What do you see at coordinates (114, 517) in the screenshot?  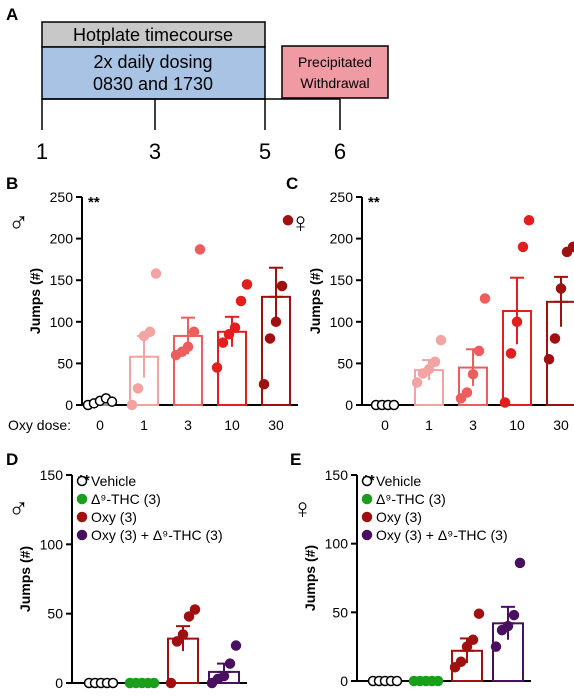 I see `legend-label-d-2: Oxy (3)` at bounding box center [114, 517].